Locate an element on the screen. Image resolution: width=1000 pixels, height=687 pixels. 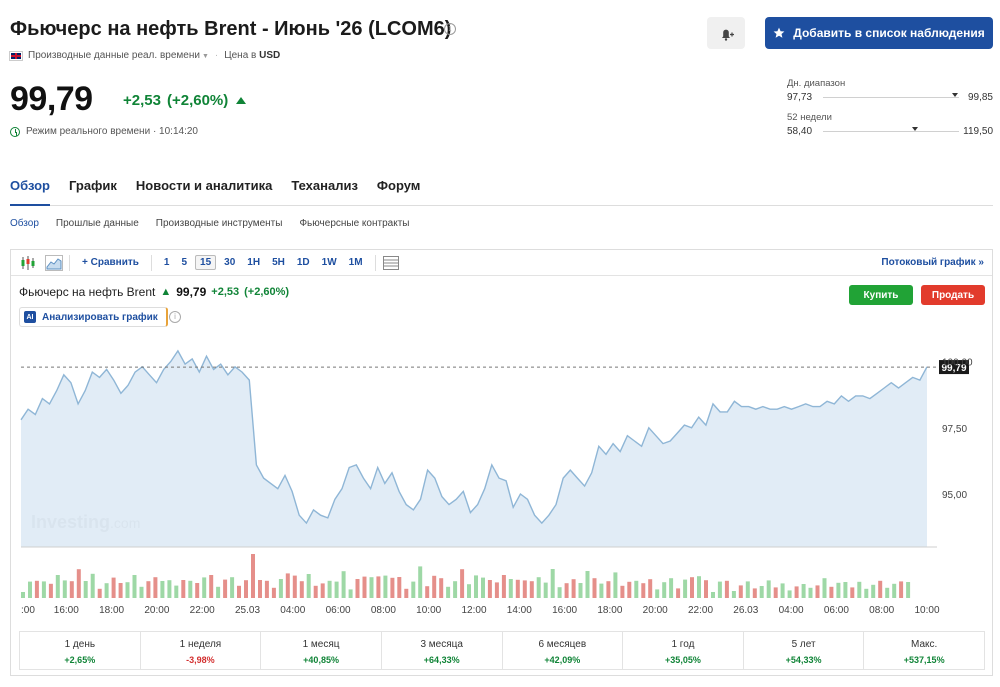
interval-1: 1 is located at coordinates (166, 262).